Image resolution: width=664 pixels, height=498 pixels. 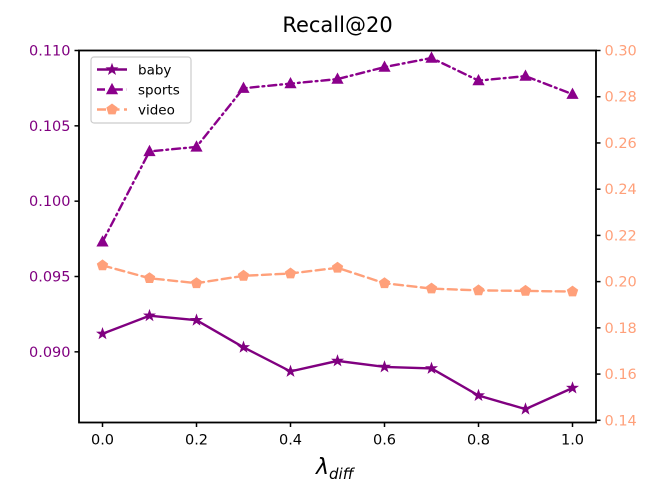 I want to click on legend-item-label: sports, so click(x=159, y=91).